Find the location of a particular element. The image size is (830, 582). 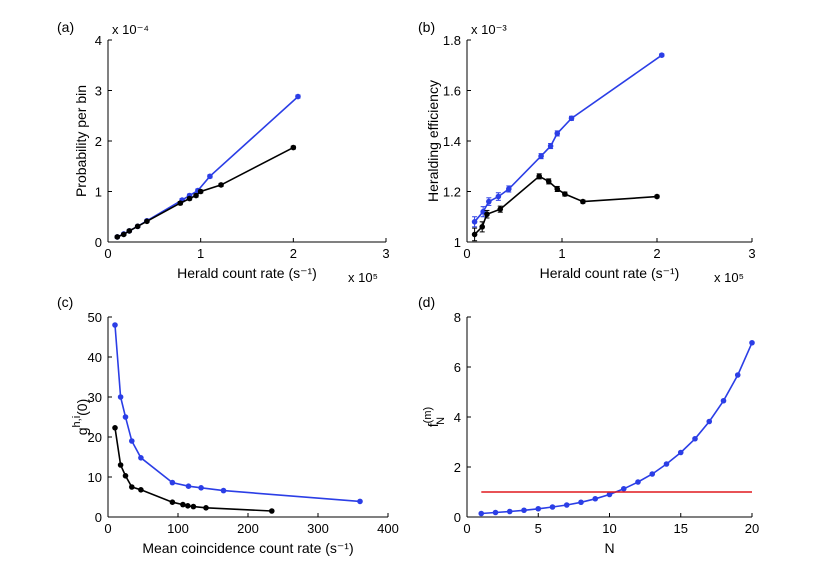

y-axis-multiplier: x 10⁻⁴ is located at coordinates (130, 29).